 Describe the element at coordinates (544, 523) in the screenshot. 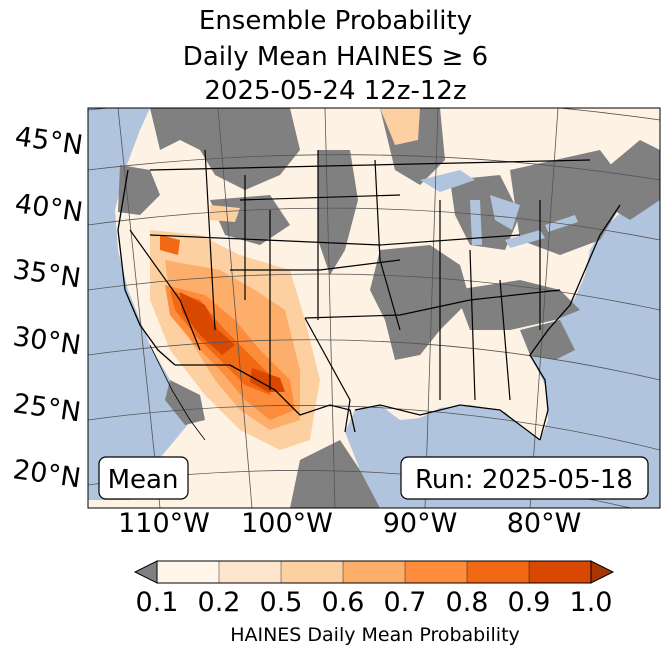

I see `lon-label-80: 80°W` at that location.